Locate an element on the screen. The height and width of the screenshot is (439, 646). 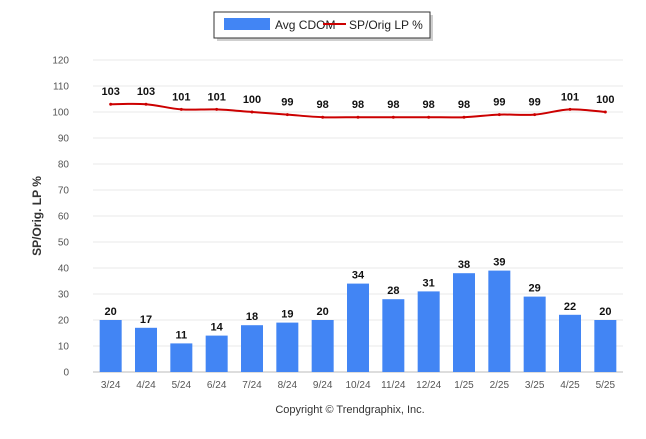
bar-value-label: 22 is located at coordinates (570, 307).